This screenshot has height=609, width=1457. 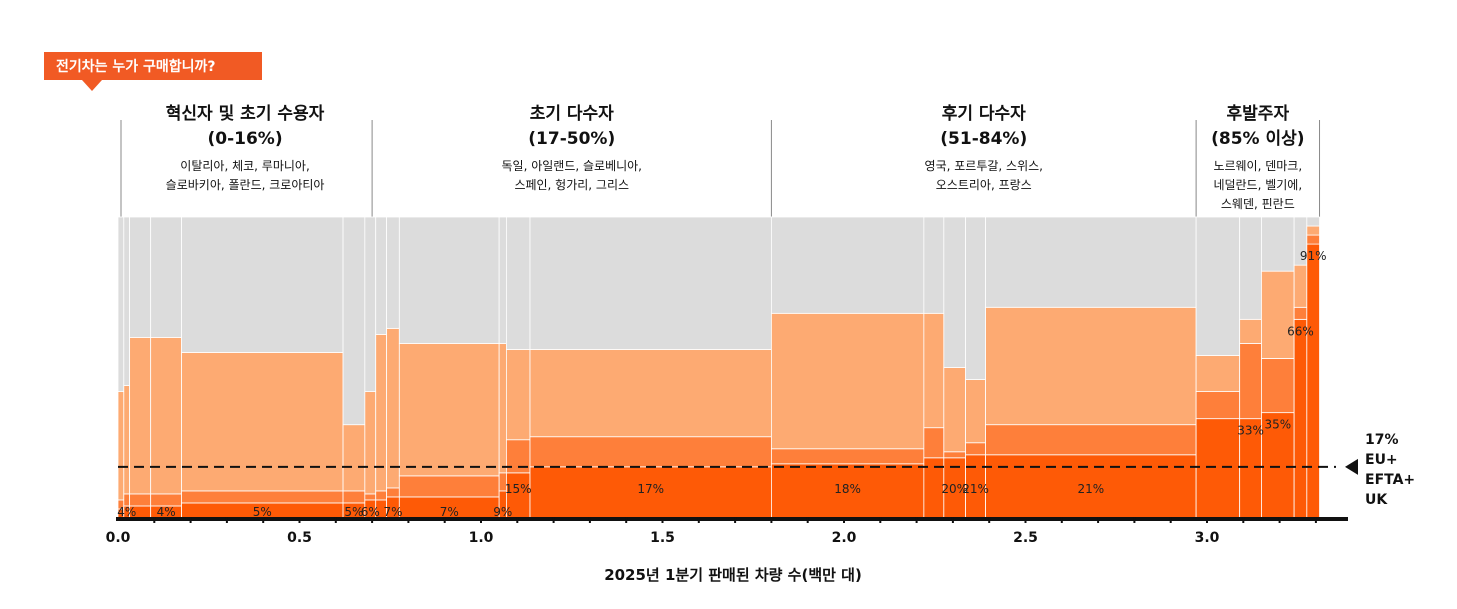 I want to click on segment-header: 후발주자 (85% 이상) 노르웨이, 덴마크, 네덜란드, 벨기에, 스웨덴, 핀란드, so click(x=1266, y=160).